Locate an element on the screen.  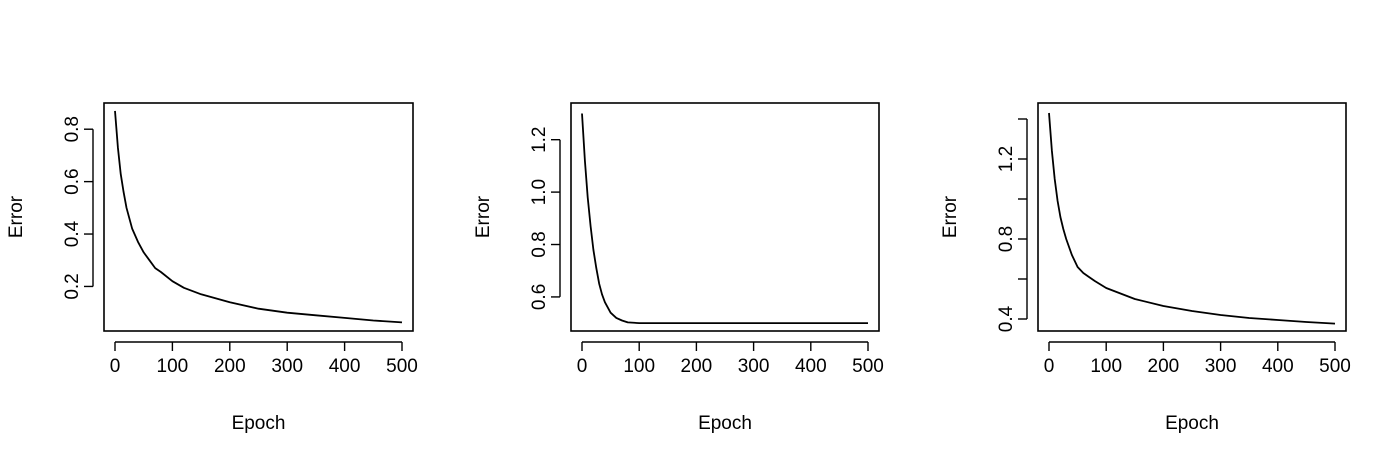
y-tick-label: 0.2 is located at coordinates (72, 286).